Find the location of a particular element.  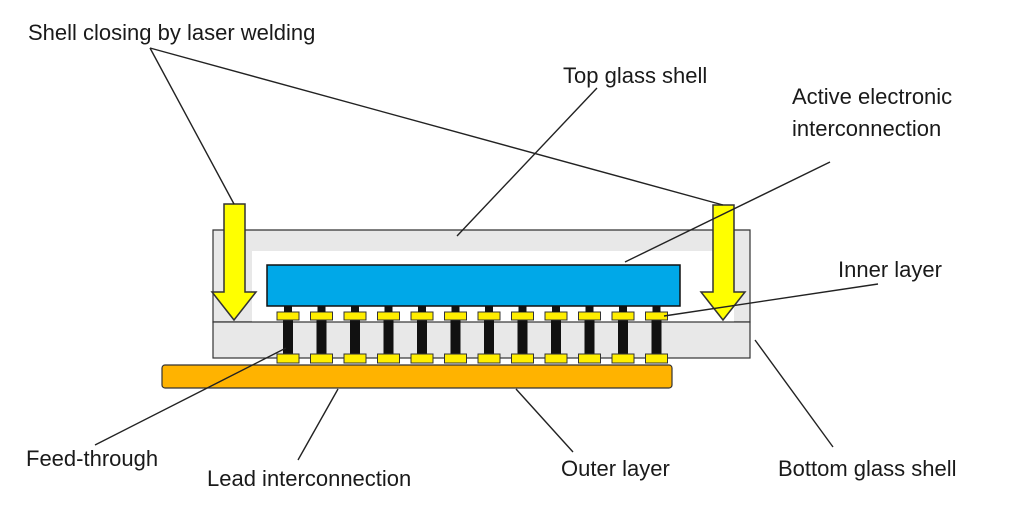

label-bottom-glass-shell: Bottom glass shell is located at coordinates (867, 468).